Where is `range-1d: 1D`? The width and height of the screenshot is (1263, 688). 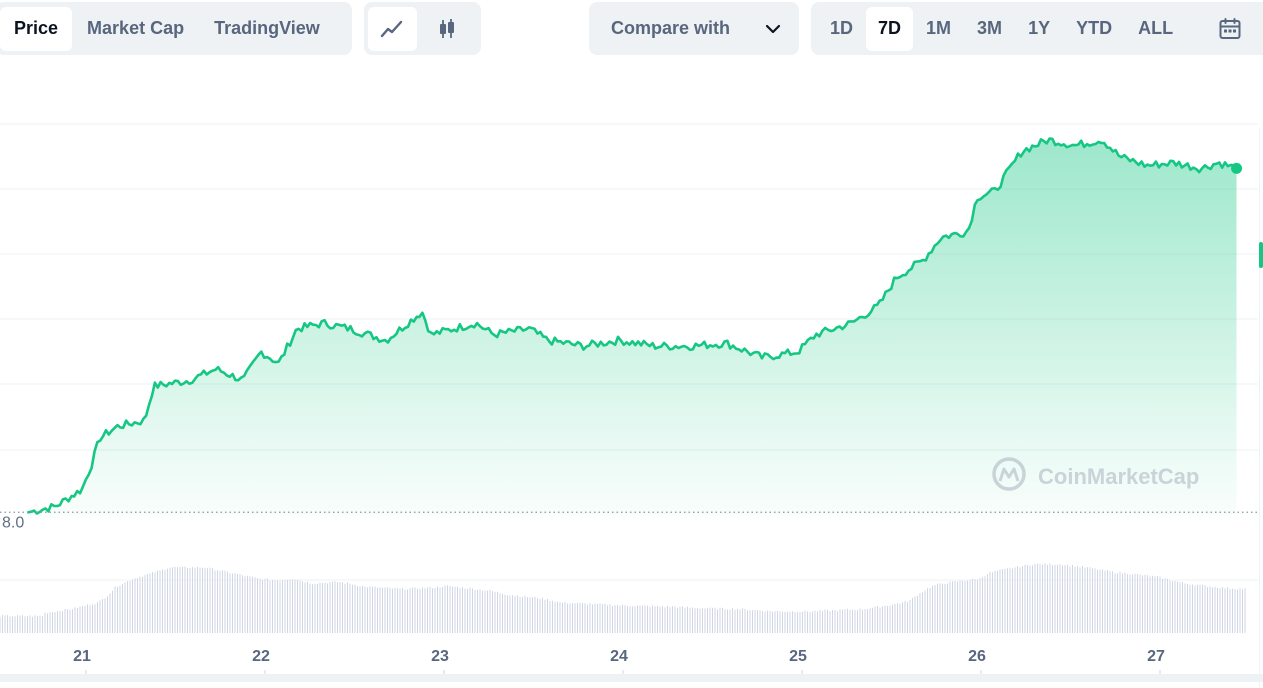 range-1d: 1D is located at coordinates (842, 28).